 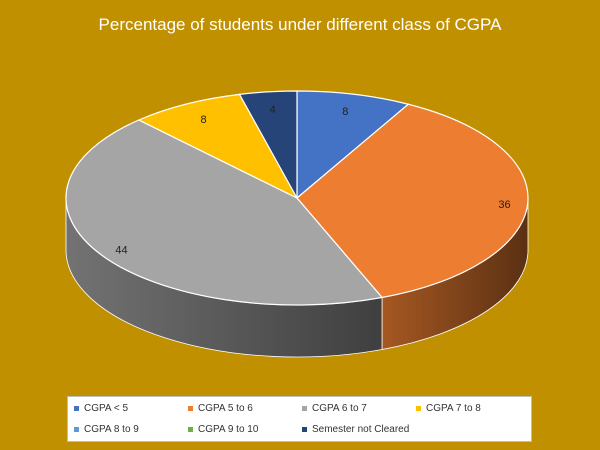 What do you see at coordinates (268, 145) in the screenshot?
I see `pie-slice-semester-not-cleared` at bounding box center [268, 145].